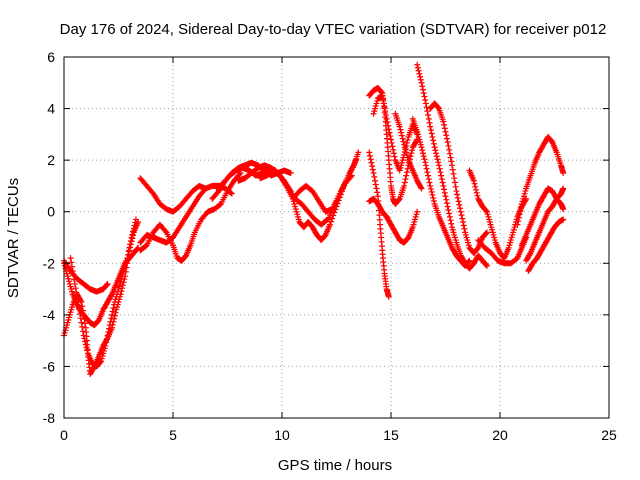 The width and height of the screenshot is (640, 480). What do you see at coordinates (49, 366) in the screenshot?
I see `y-tick-label: -6` at bounding box center [49, 366].